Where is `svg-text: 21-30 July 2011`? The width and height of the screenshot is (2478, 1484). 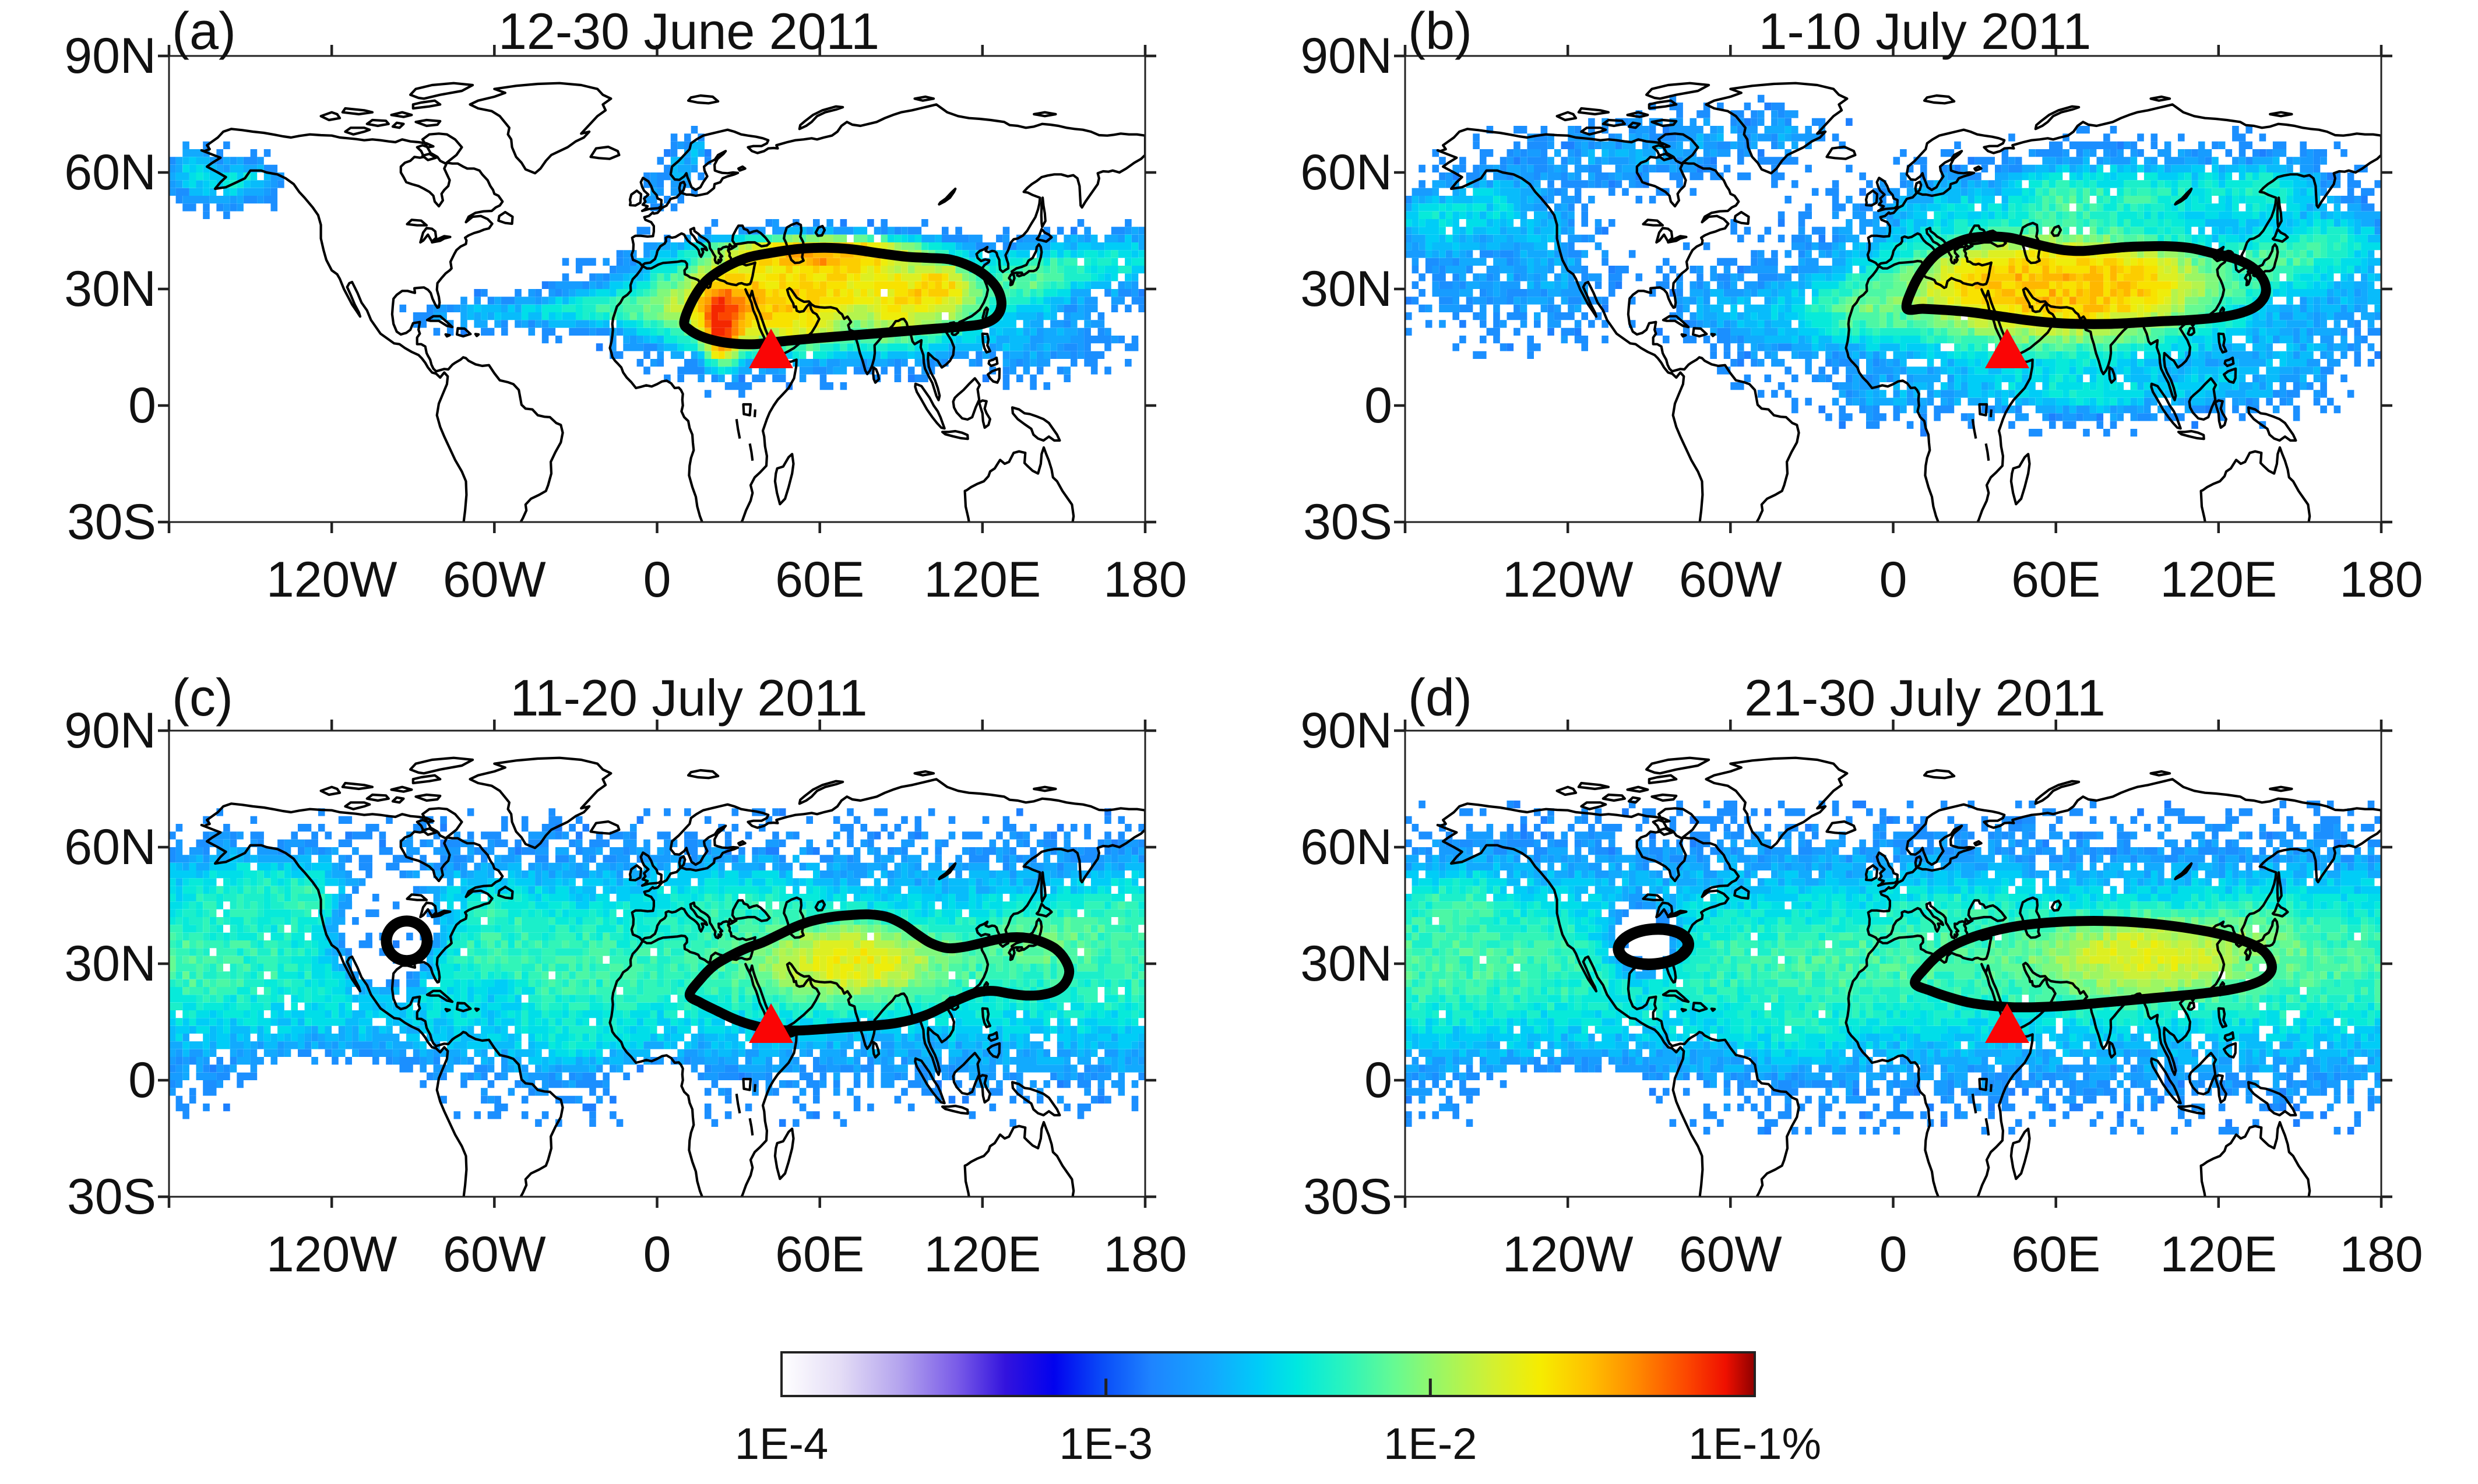
svg-text: 21-30 July 2011 is located at coordinates (1925, 698).